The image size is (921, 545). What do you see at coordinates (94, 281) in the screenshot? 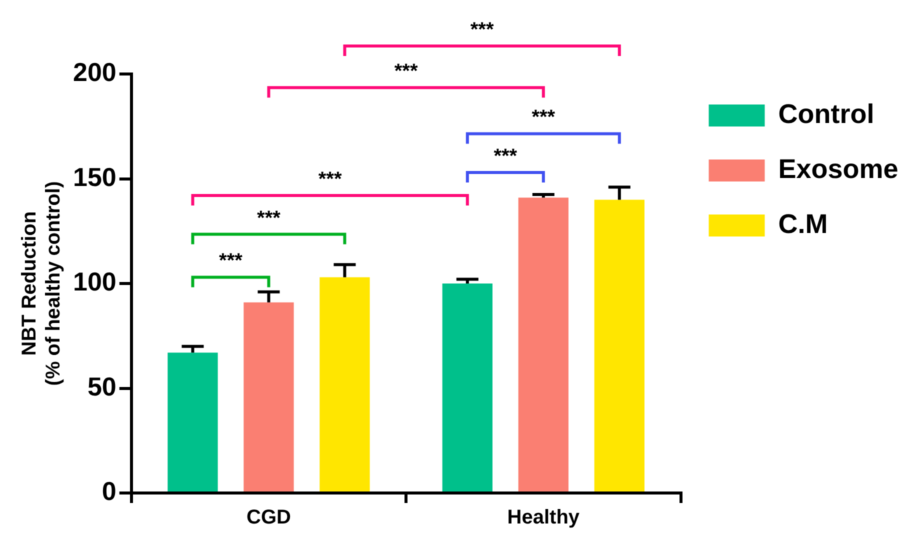
I see `y-tick-label: 100` at bounding box center [94, 281].